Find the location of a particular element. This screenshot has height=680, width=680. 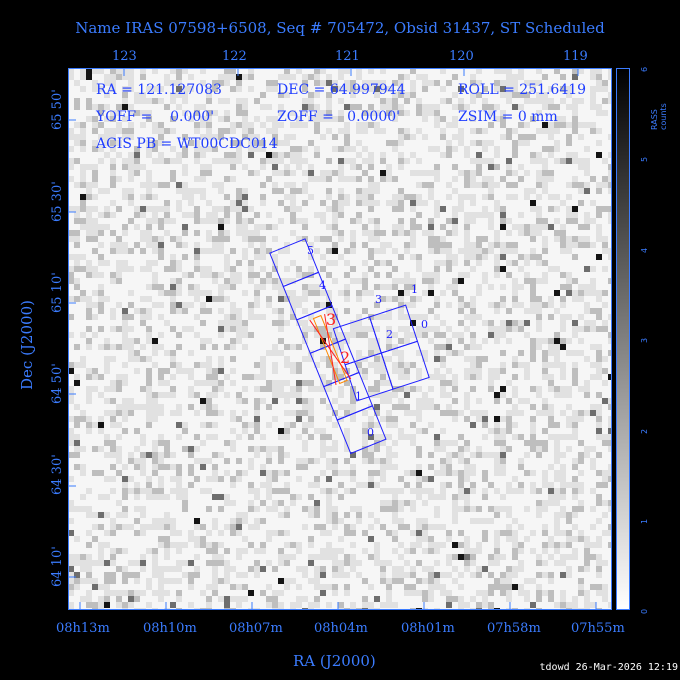

top-tick: 121 is located at coordinates (347, 56).